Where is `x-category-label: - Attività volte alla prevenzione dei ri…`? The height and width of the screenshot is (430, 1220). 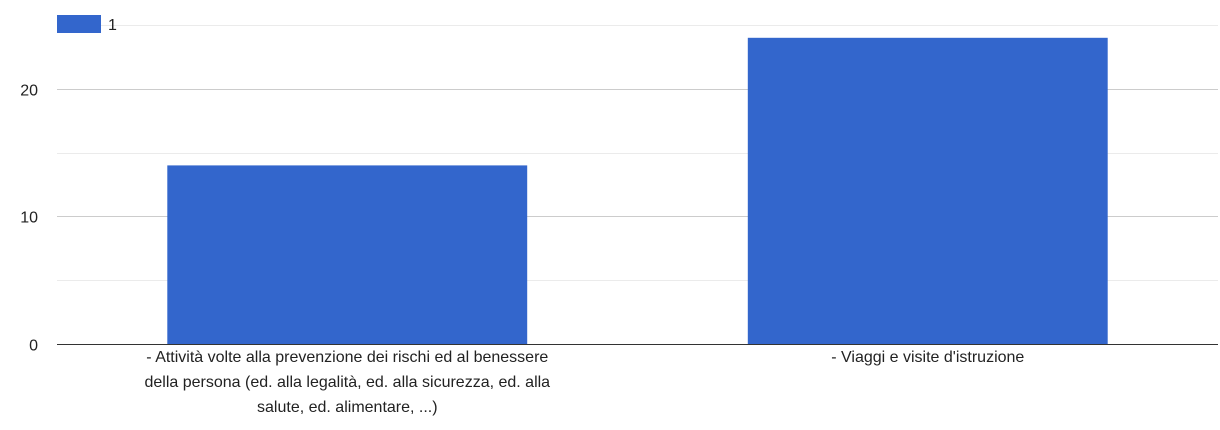
x-category-label: - Attività volte alla prevenzione dei ri… is located at coordinates (348, 382).